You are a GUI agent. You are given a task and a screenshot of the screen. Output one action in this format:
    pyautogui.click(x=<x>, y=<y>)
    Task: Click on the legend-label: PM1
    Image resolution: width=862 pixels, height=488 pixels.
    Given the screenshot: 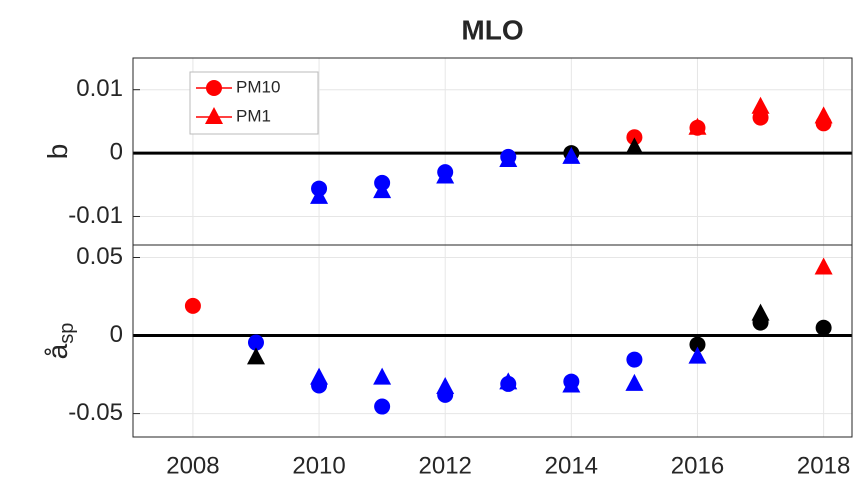 What is the action you would take?
    pyautogui.click(x=253, y=115)
    